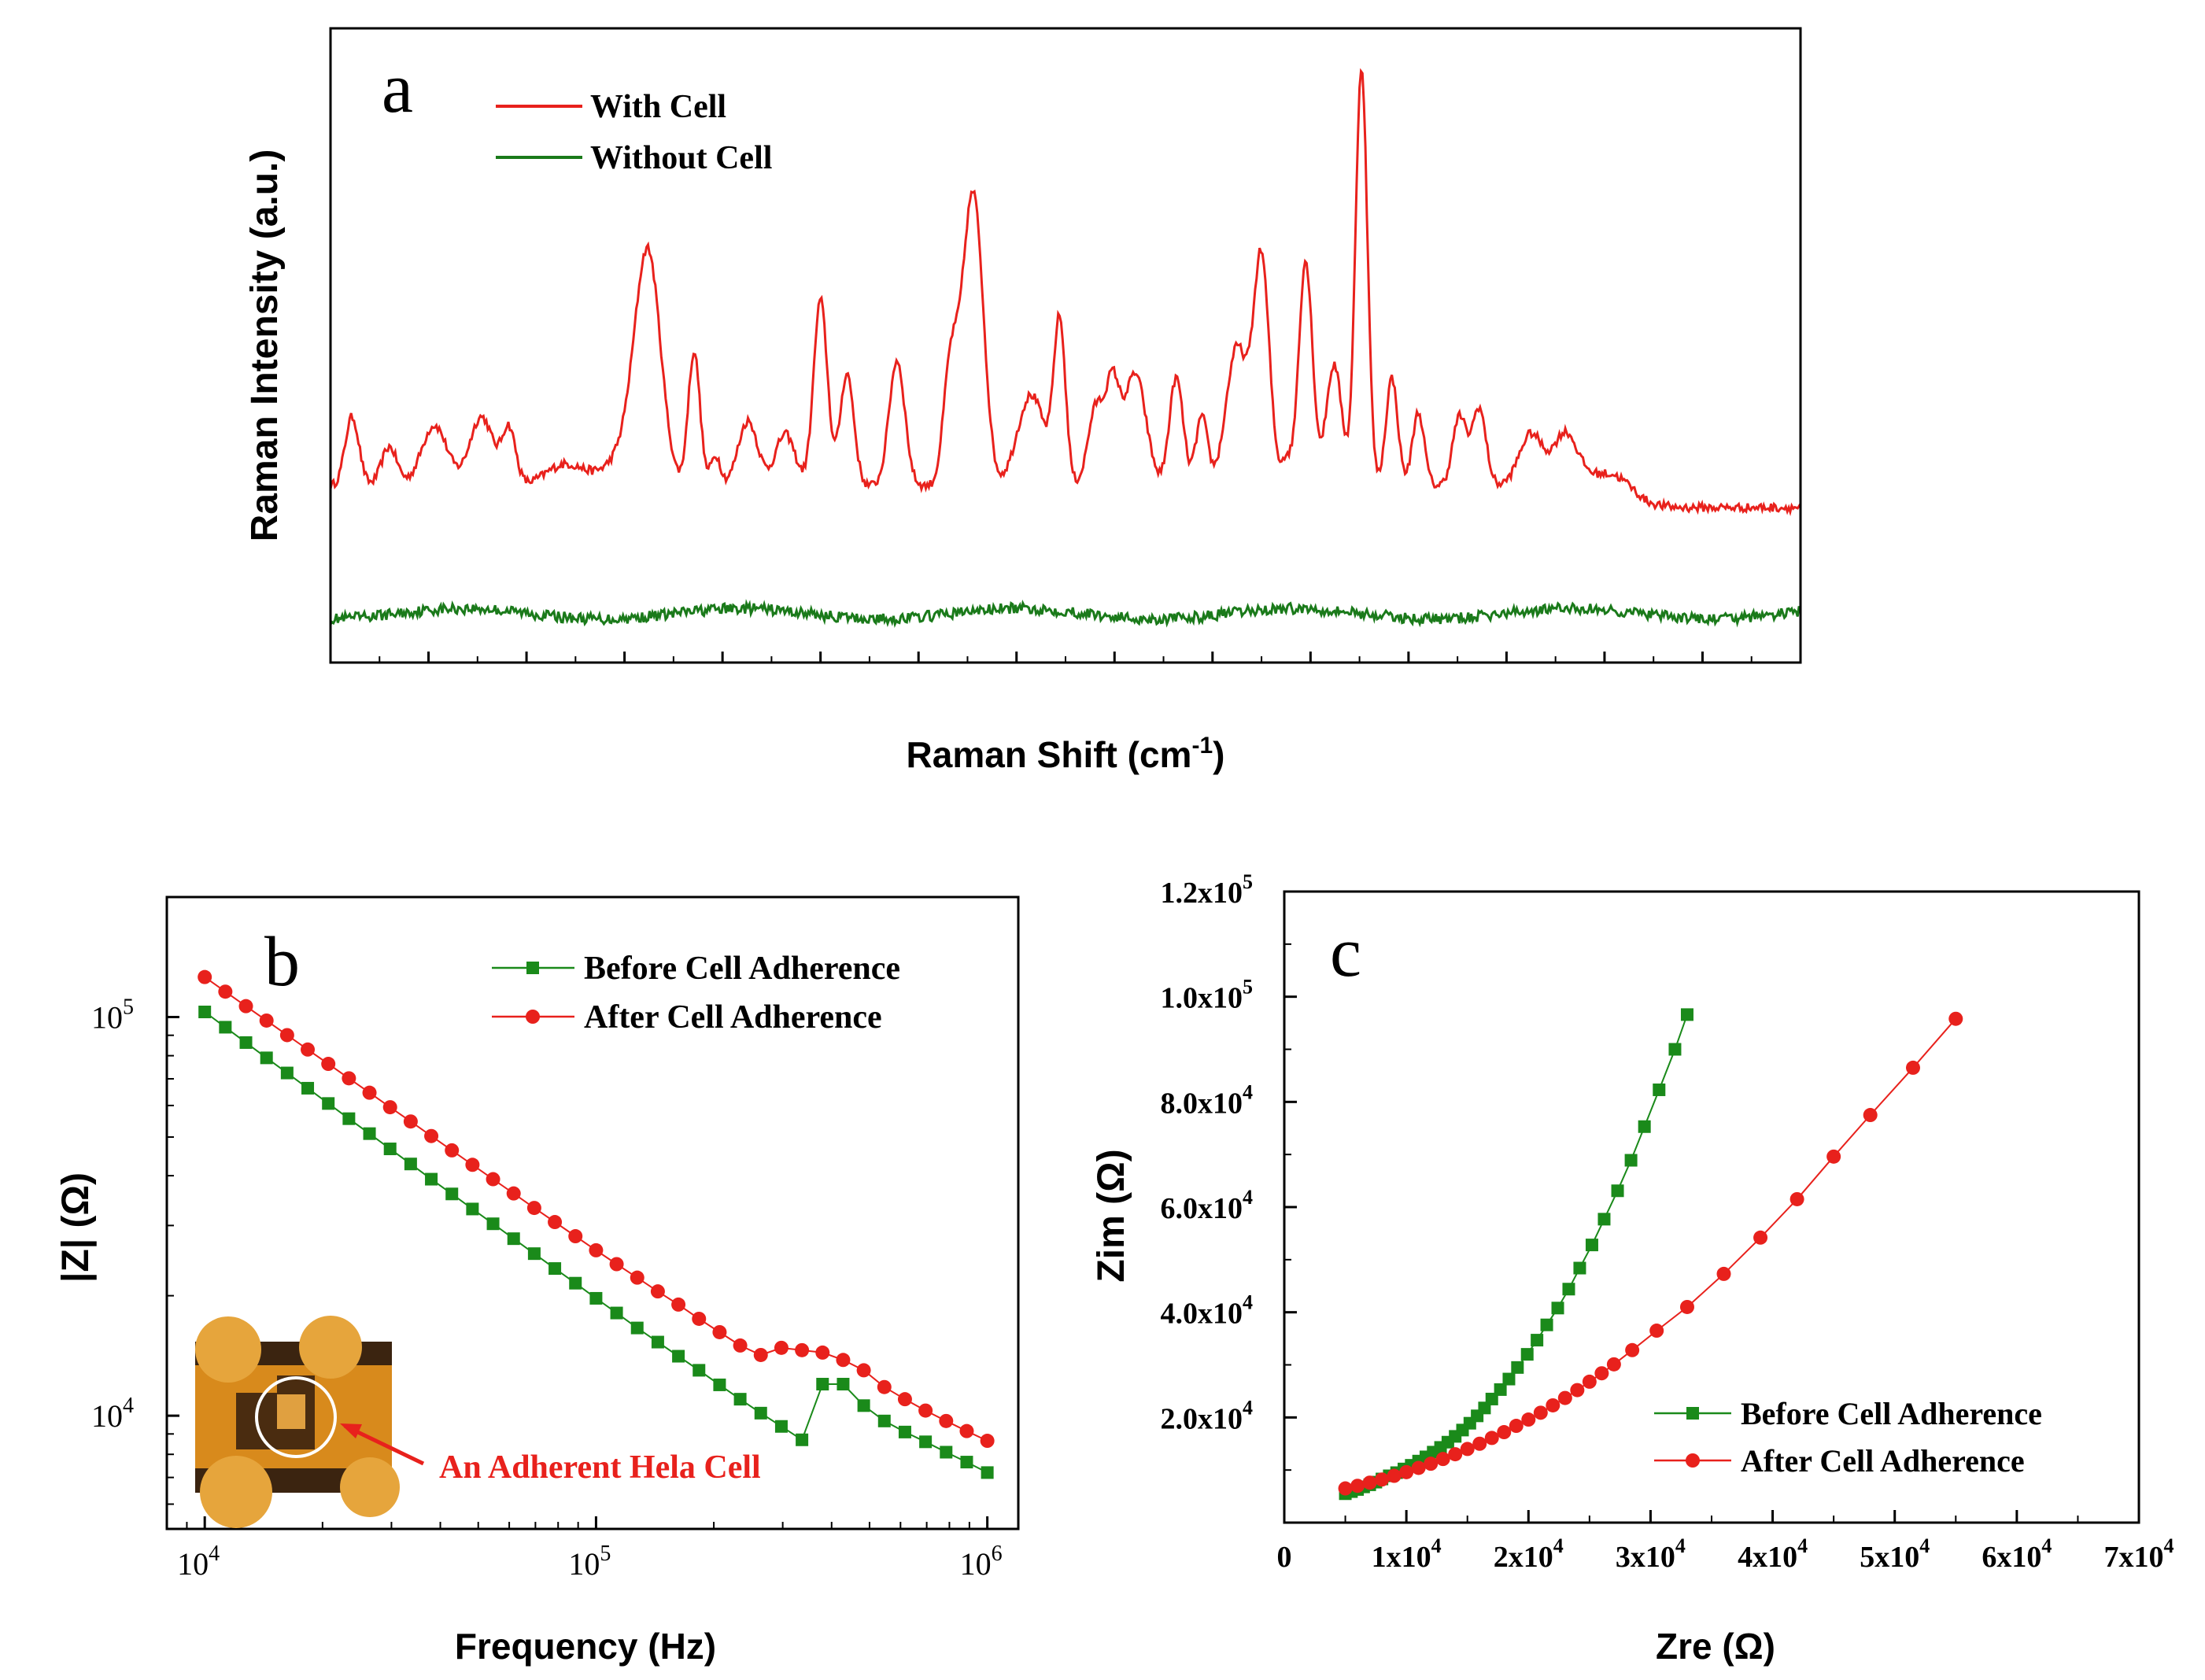  Describe the element at coordinates (107, 1018) in the screenshot. I see `y-tick-label-b-base: 10` at that location.